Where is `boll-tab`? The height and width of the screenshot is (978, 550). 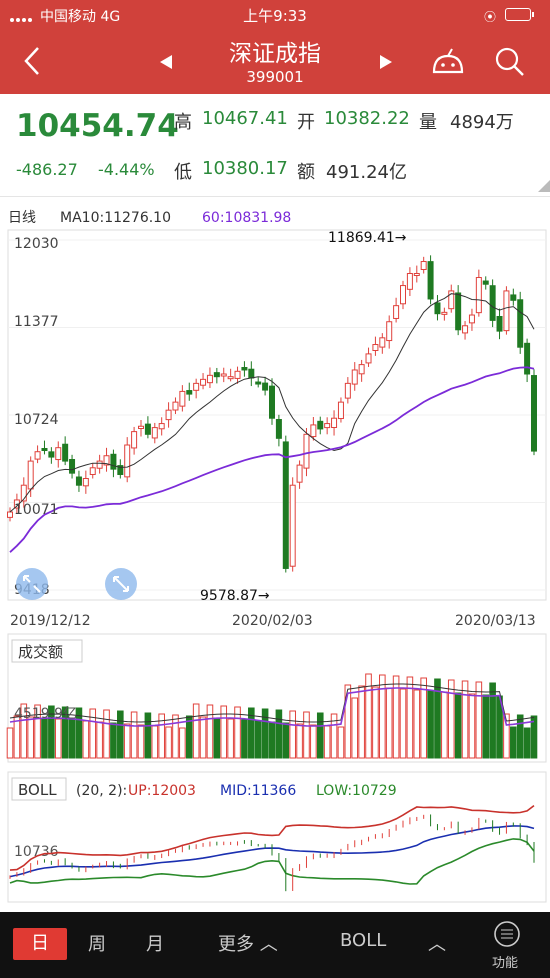
boll-tab is located at coordinates (39, 789).